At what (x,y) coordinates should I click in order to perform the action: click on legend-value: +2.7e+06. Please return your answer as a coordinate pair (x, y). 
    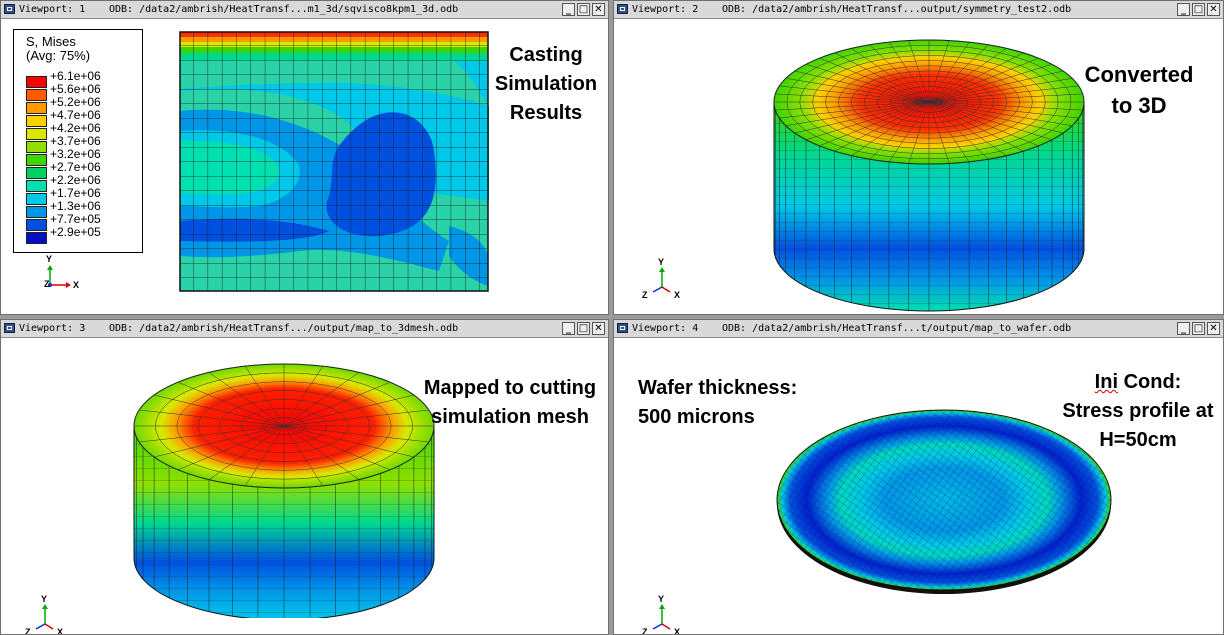
    Looking at the image, I should click on (75, 167).